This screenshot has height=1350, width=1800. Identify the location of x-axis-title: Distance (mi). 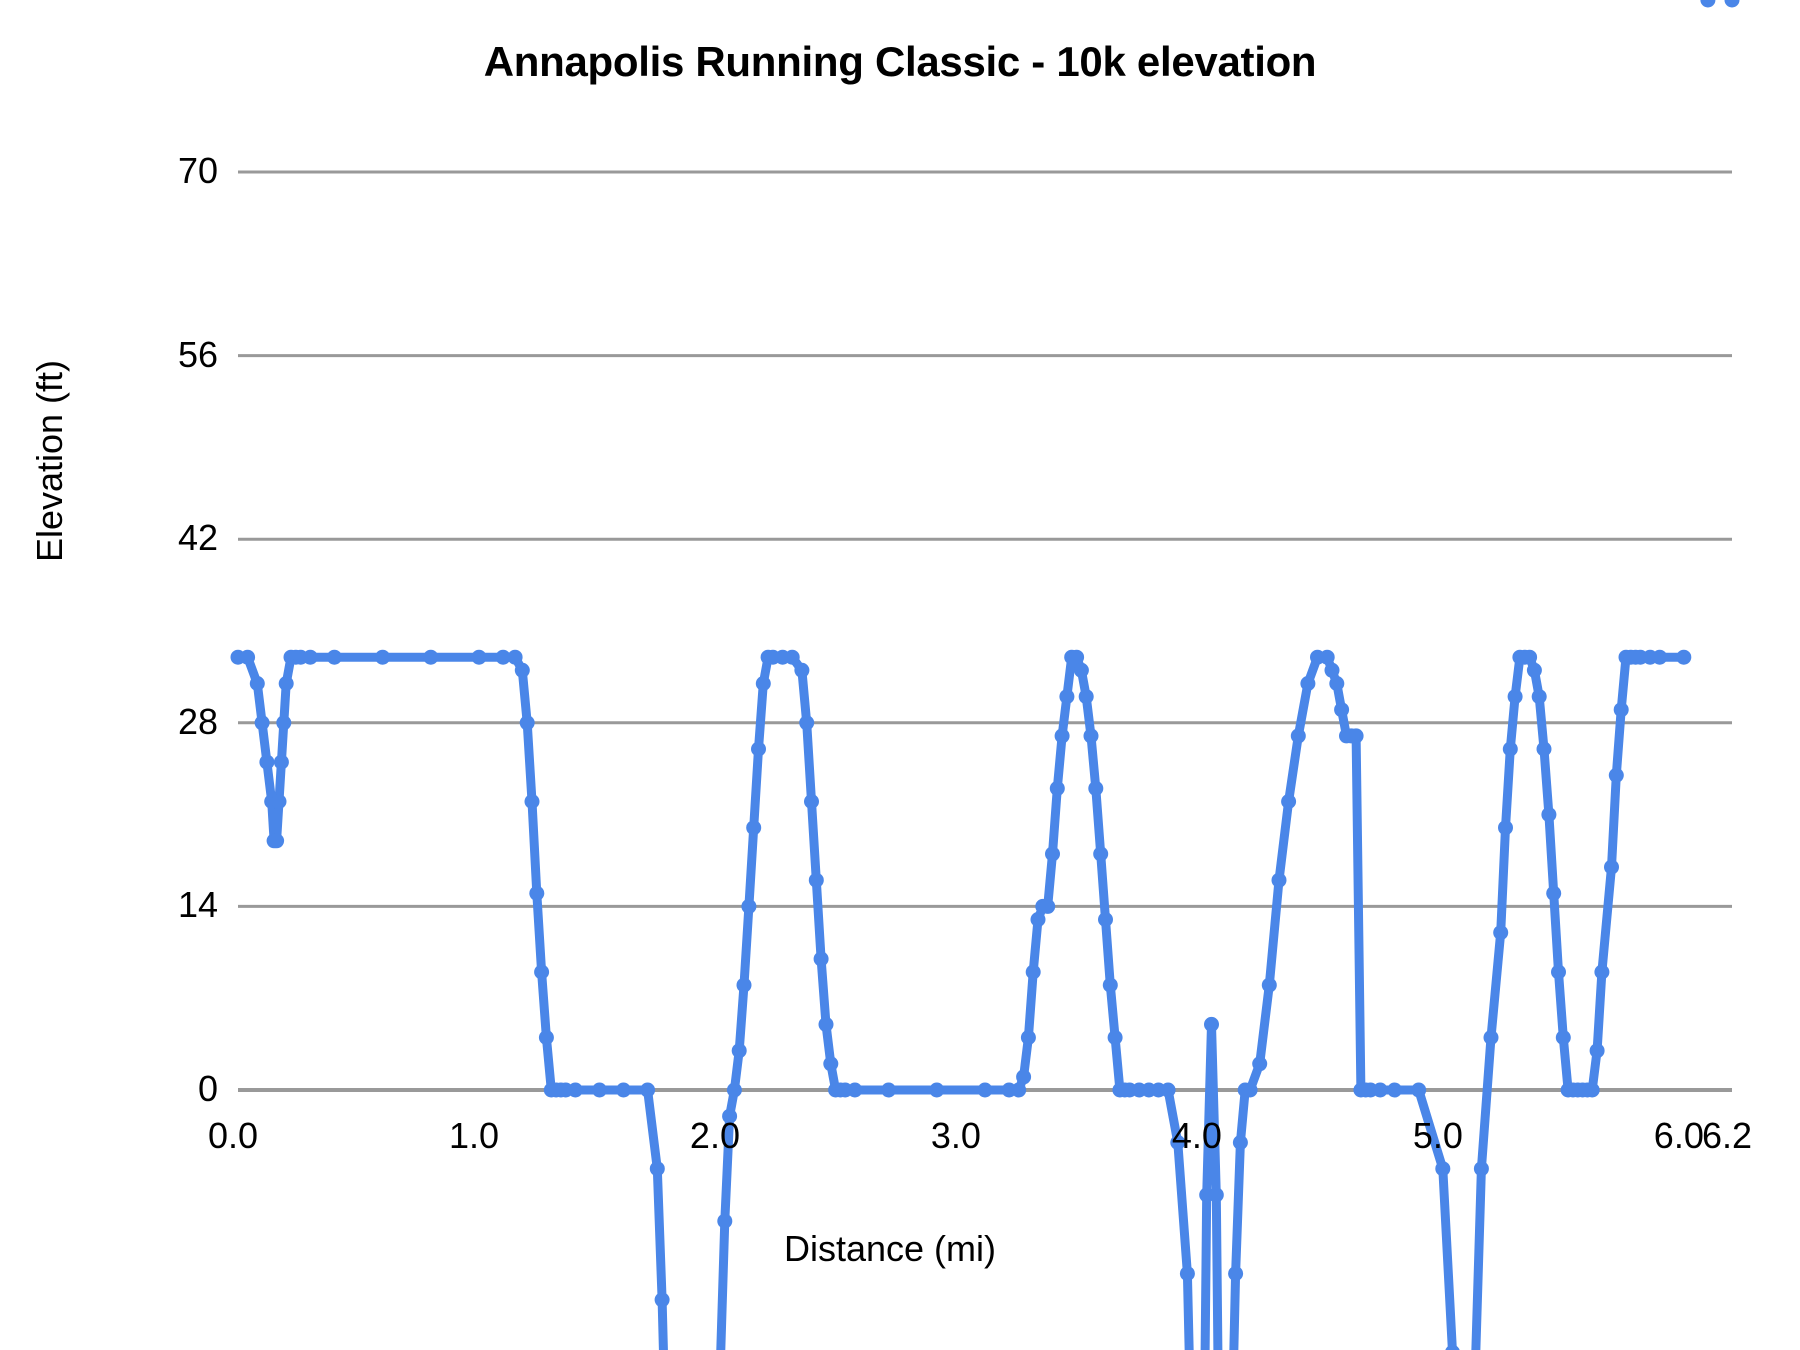
(890, 1248).